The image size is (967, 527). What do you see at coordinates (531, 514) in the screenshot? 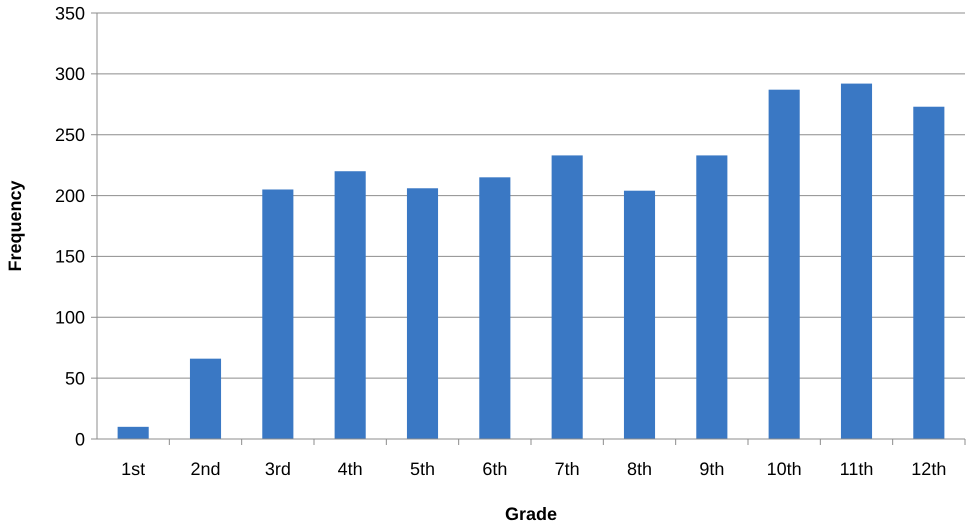
I see `x-axis-title: Grade` at bounding box center [531, 514].